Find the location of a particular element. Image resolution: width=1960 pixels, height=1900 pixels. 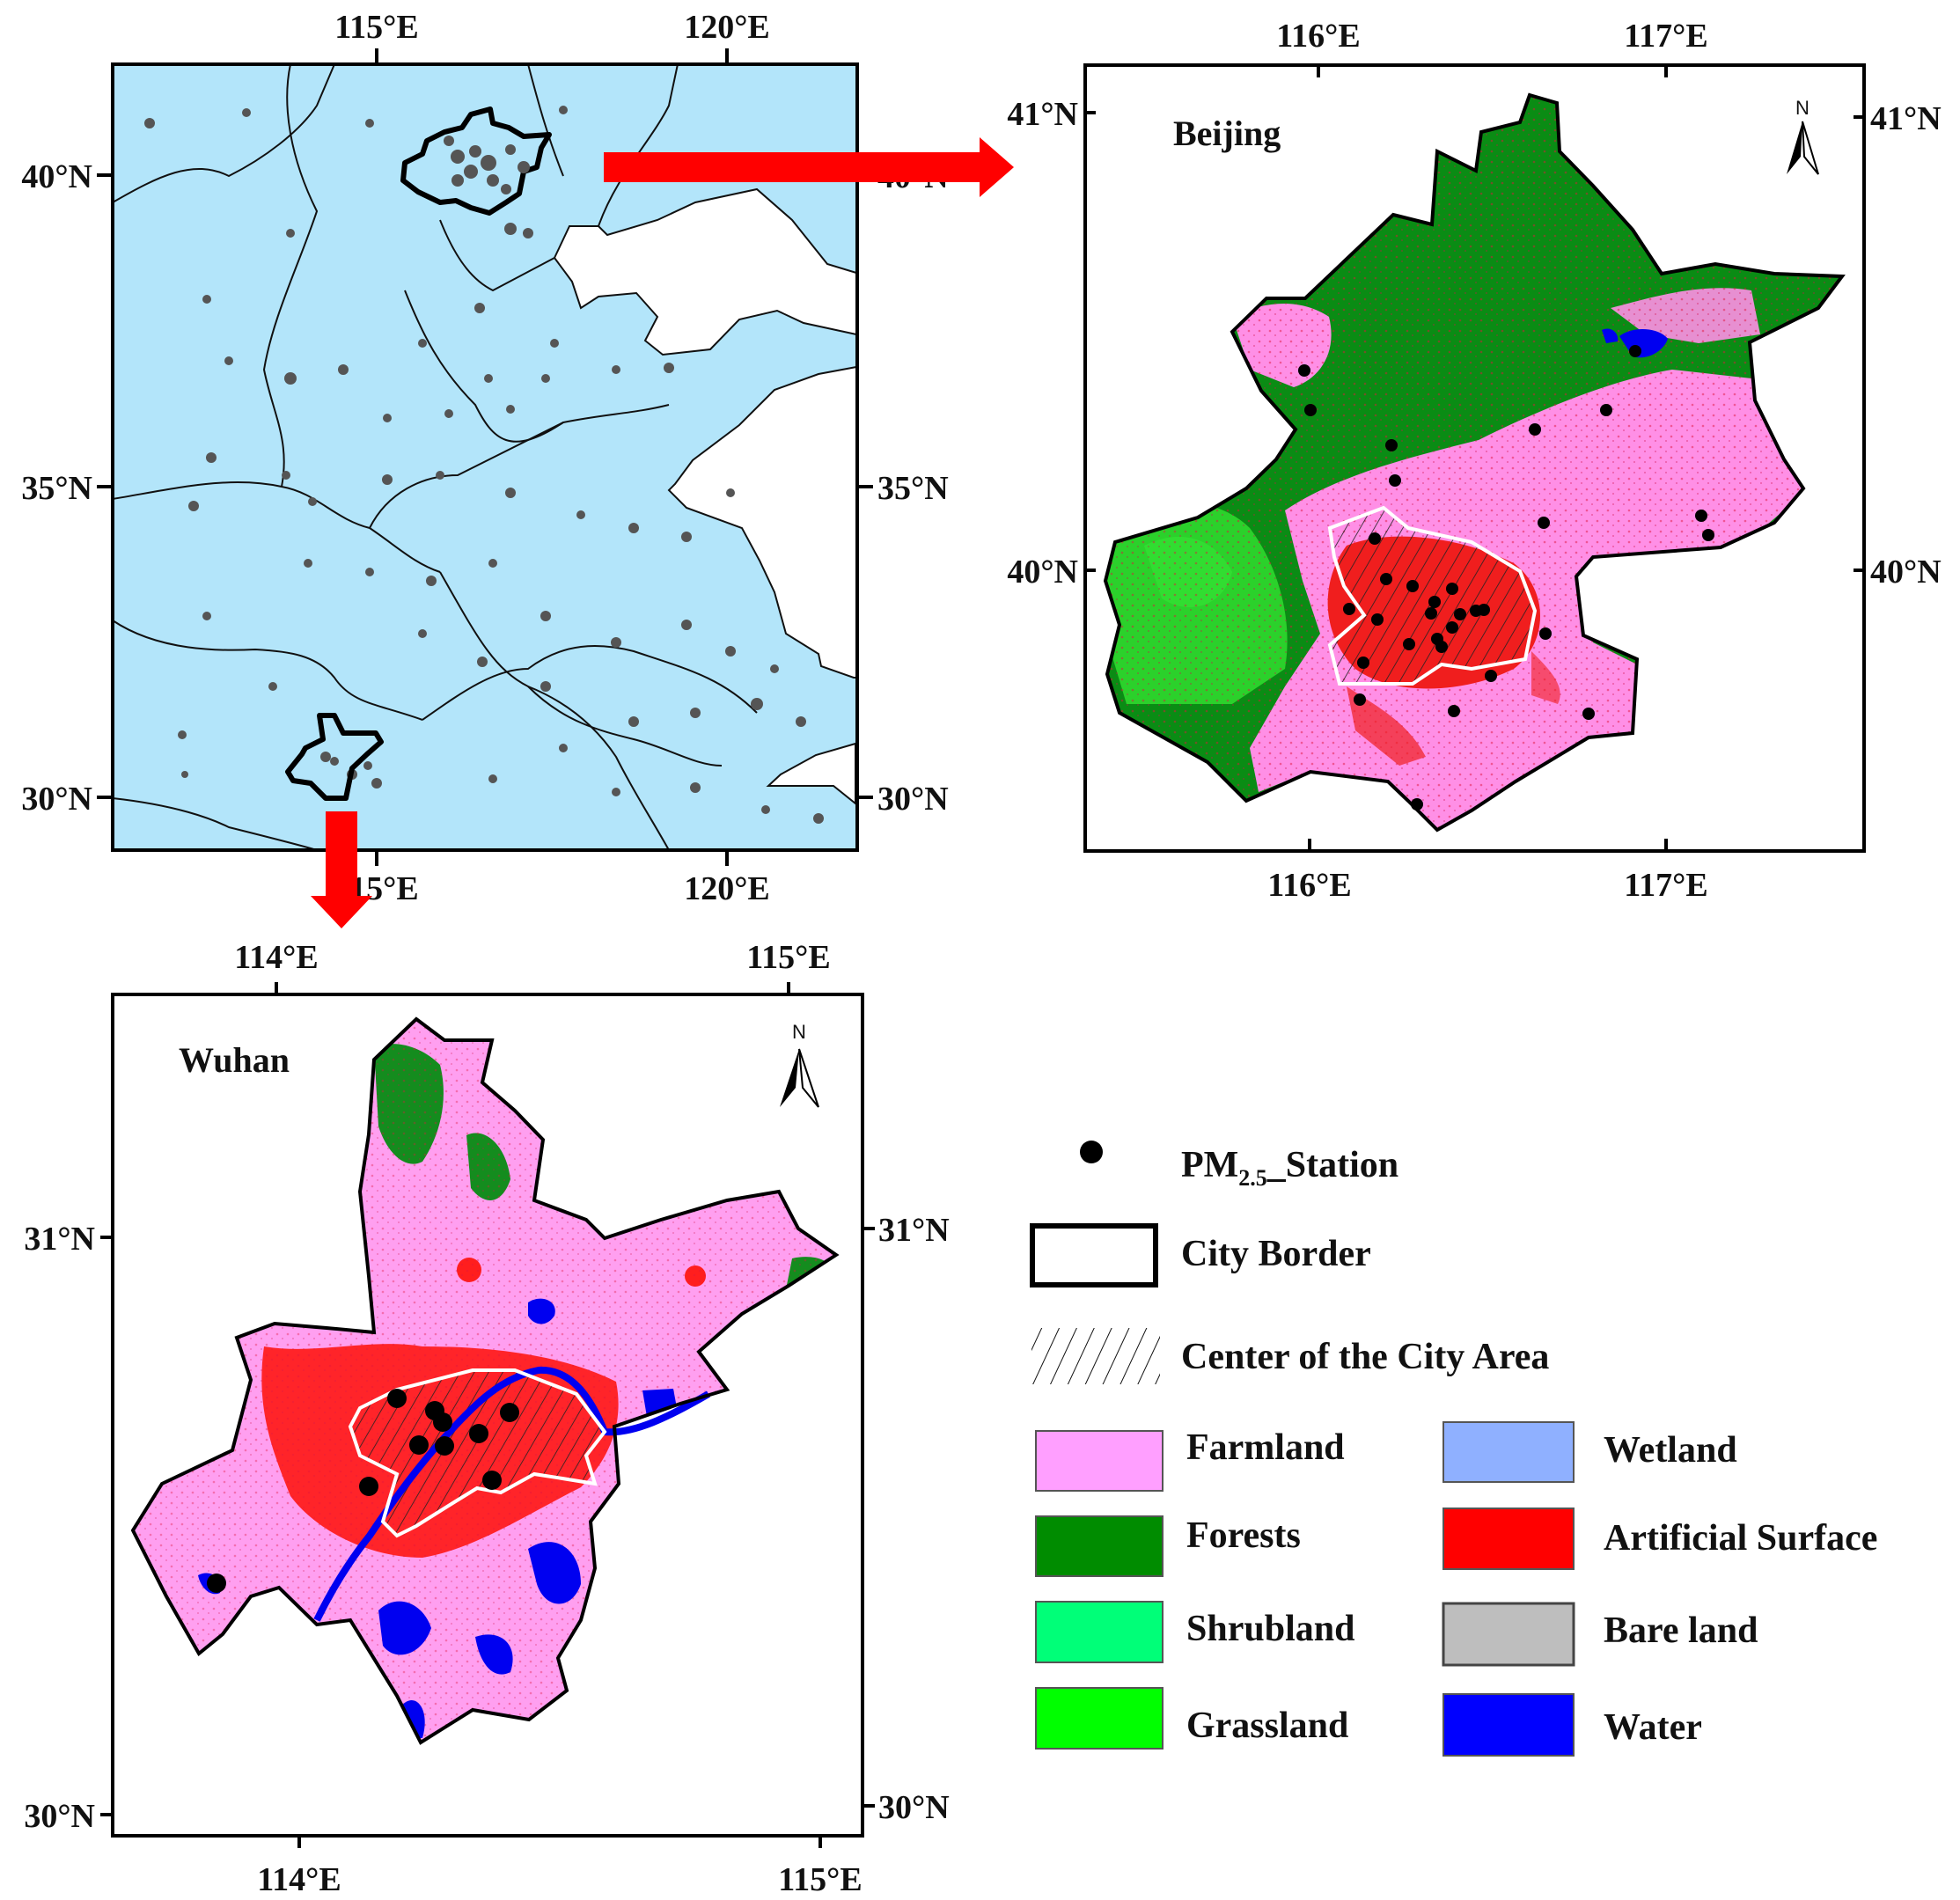

wuhan-top-lon-114: 114°E is located at coordinates (276, 957).